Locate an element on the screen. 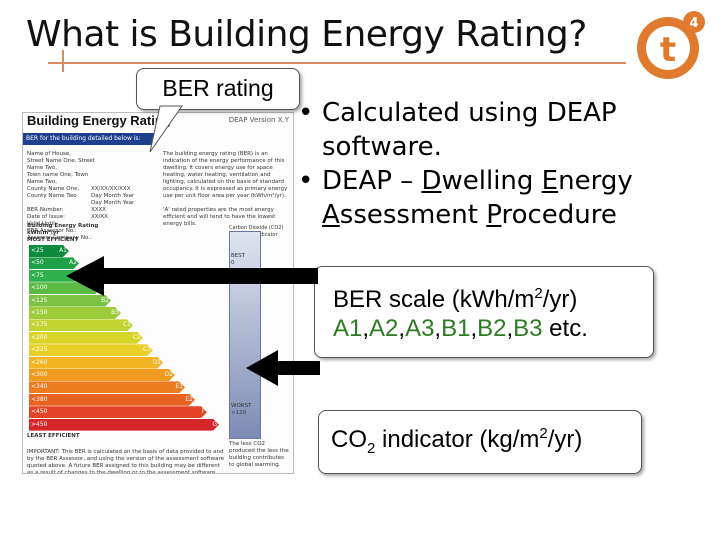  least-efficient-label: LEAST EFFICIENT is located at coordinates (53, 436).